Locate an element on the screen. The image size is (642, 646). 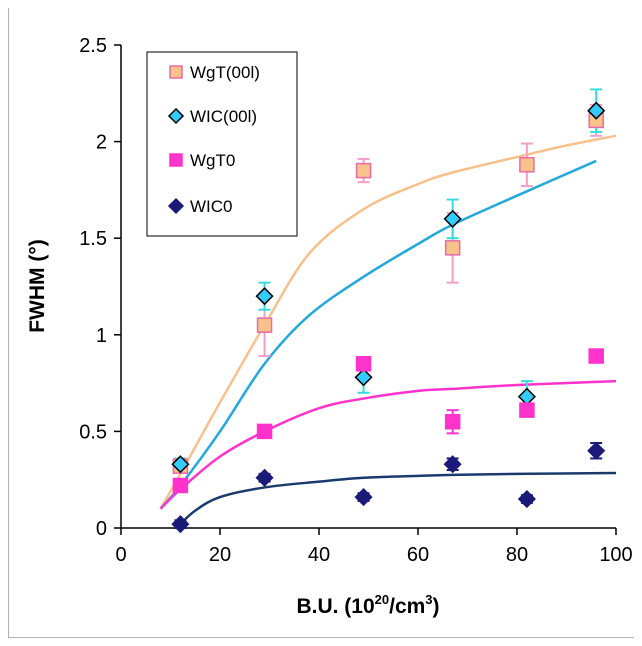
legend-label: WIC0 is located at coordinates (211, 206).